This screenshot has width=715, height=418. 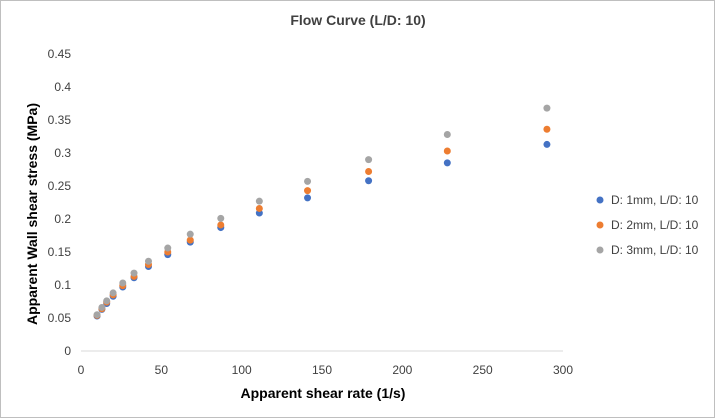 What do you see at coordinates (62, 87) in the screenshot?
I see `y-tick-label: 0.4` at bounding box center [62, 87].